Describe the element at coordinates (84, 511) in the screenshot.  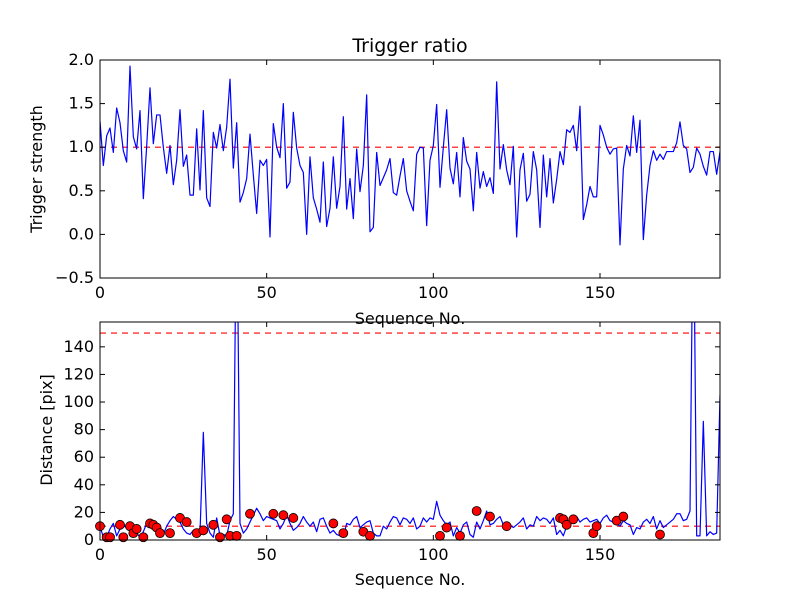
I see `y-tick-label: 20` at that location.